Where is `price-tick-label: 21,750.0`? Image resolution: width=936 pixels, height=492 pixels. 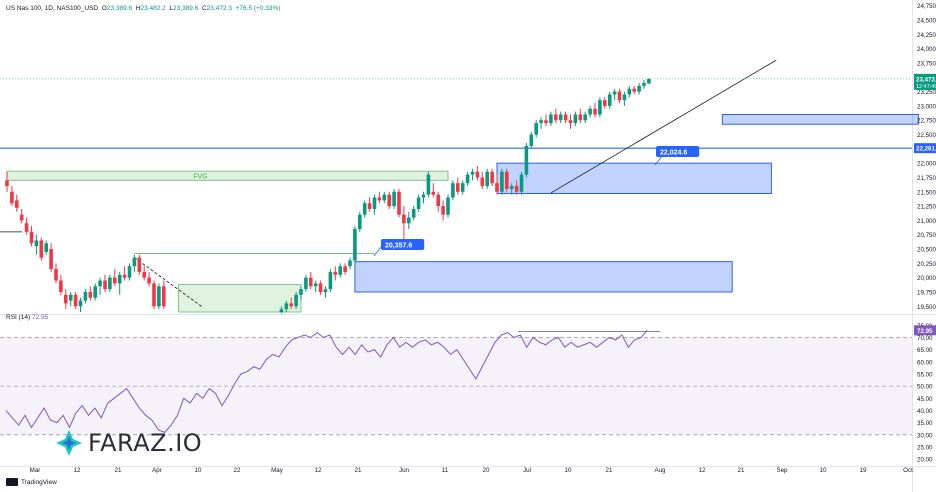 price-tick-label: 21,750.0 is located at coordinates (926, 178).